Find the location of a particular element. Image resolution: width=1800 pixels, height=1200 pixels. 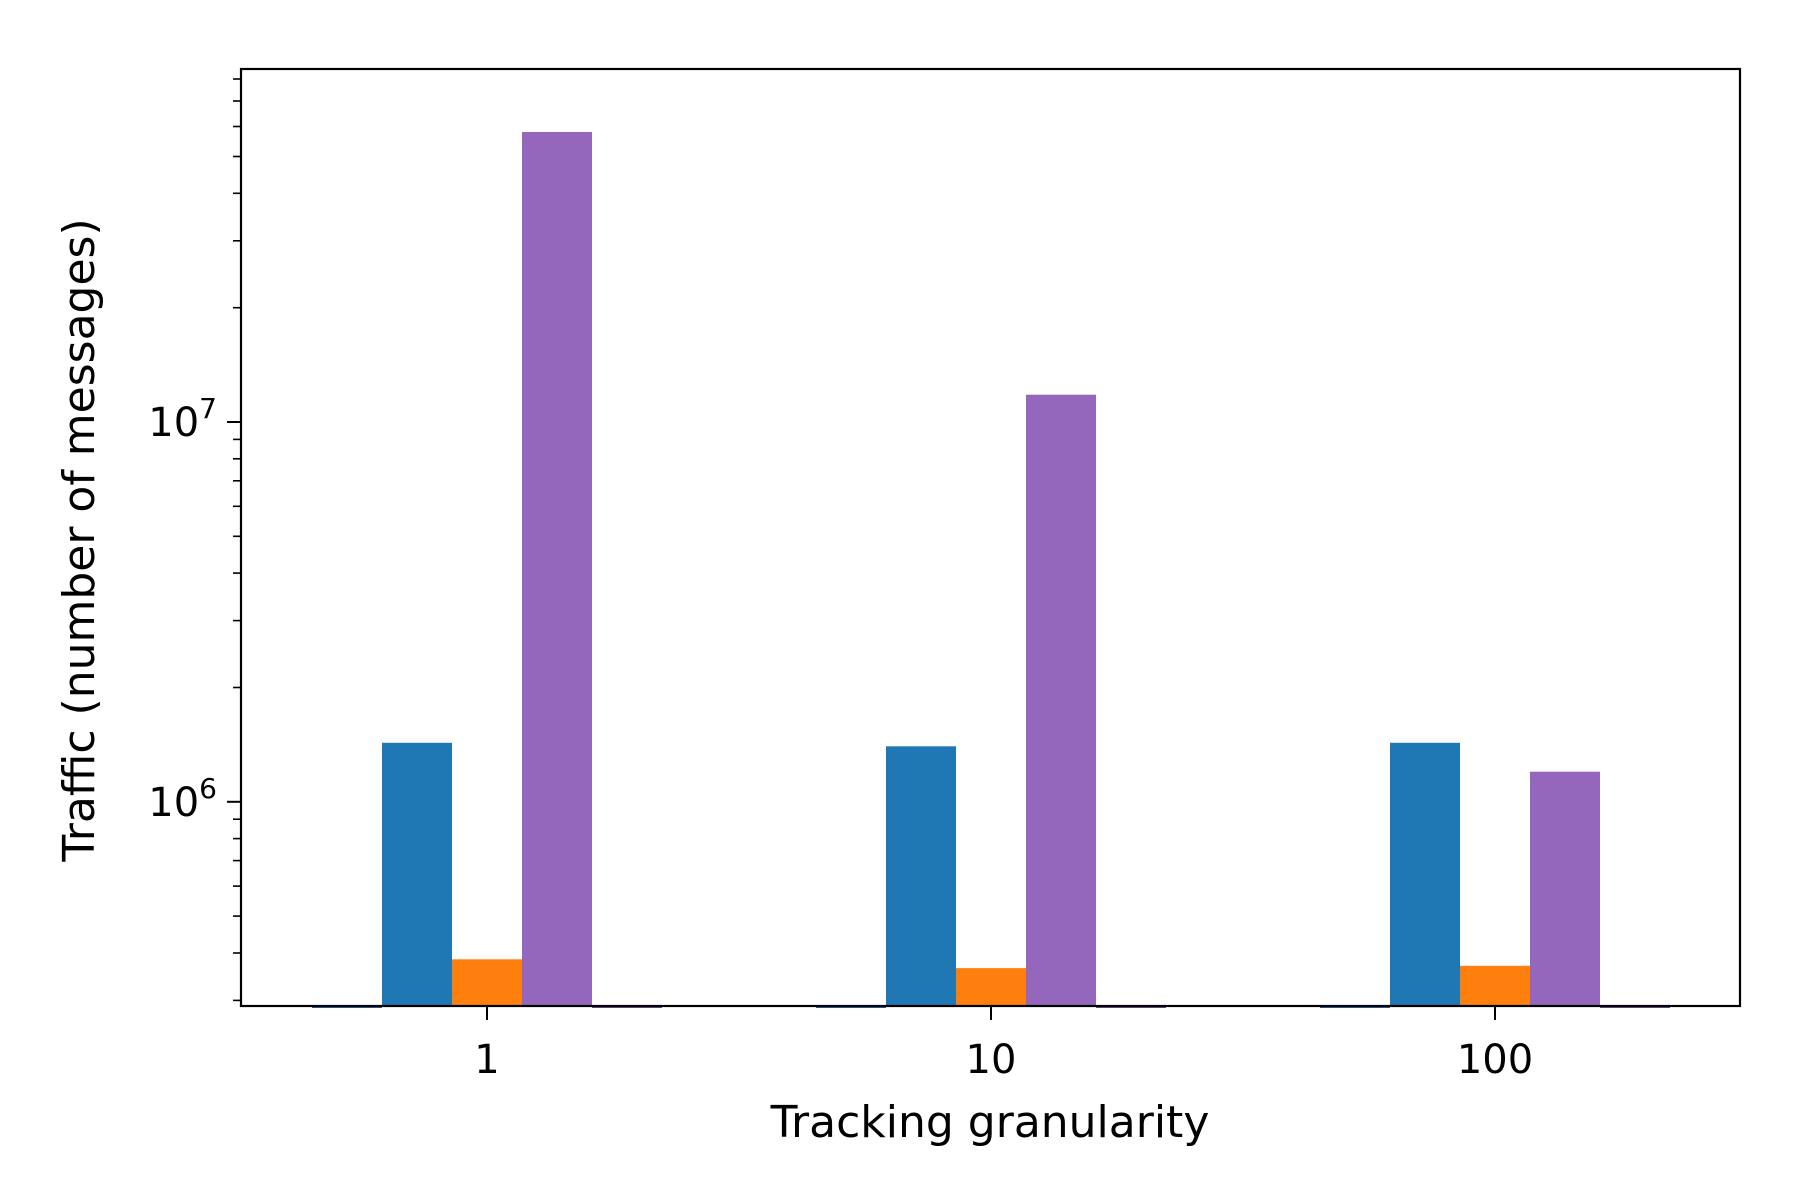

x-tick-label-10: 10 is located at coordinates (991, 1060).